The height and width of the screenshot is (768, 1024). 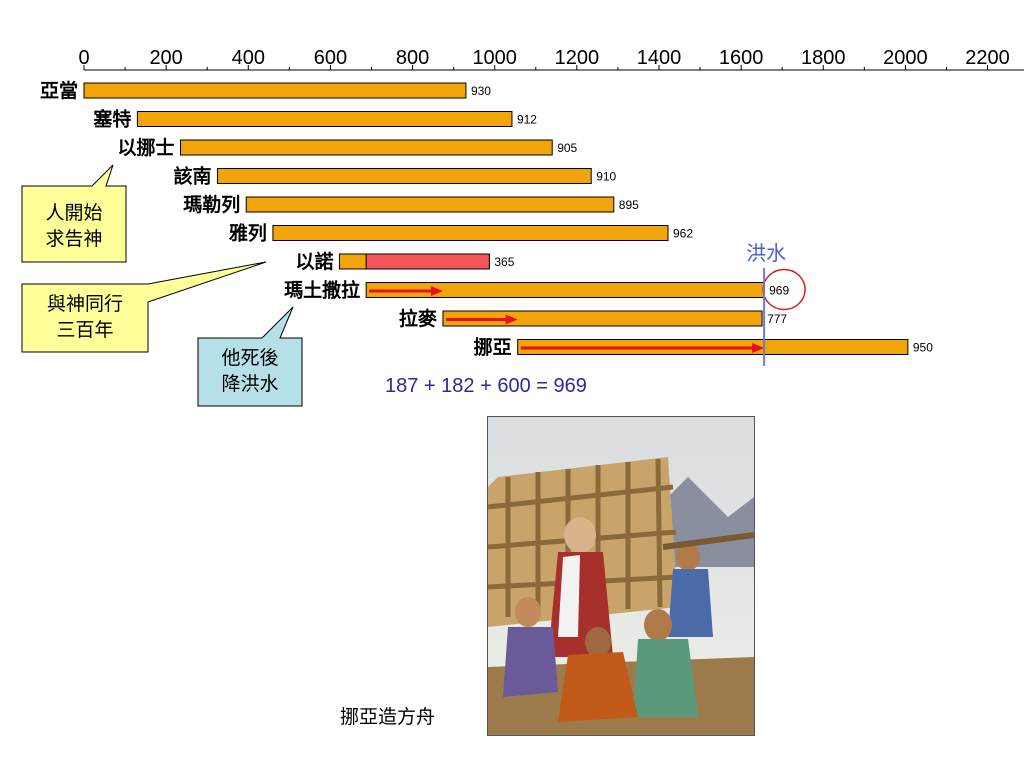 What do you see at coordinates (145, 147) in the screenshot?
I see `row-label-2: 以挪士` at bounding box center [145, 147].